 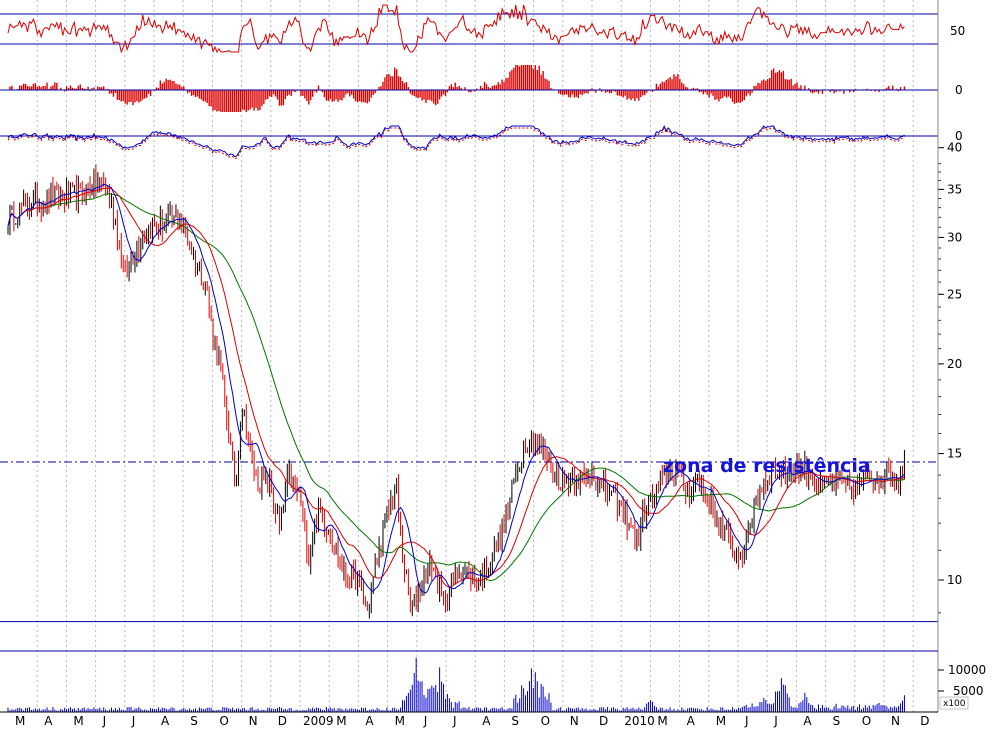 What do you see at coordinates (954, 364) in the screenshot?
I see `price-tick-label: 20` at bounding box center [954, 364].